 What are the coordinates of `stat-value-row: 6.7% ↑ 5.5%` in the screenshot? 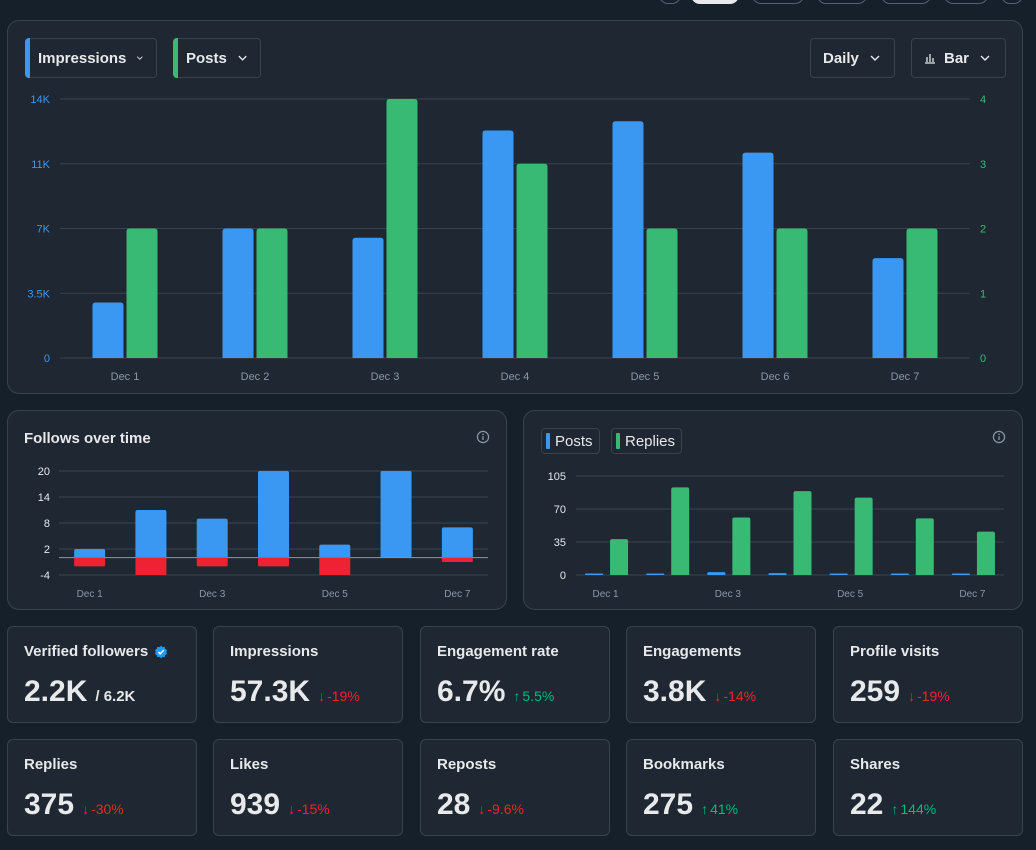 It's located at (495, 692).